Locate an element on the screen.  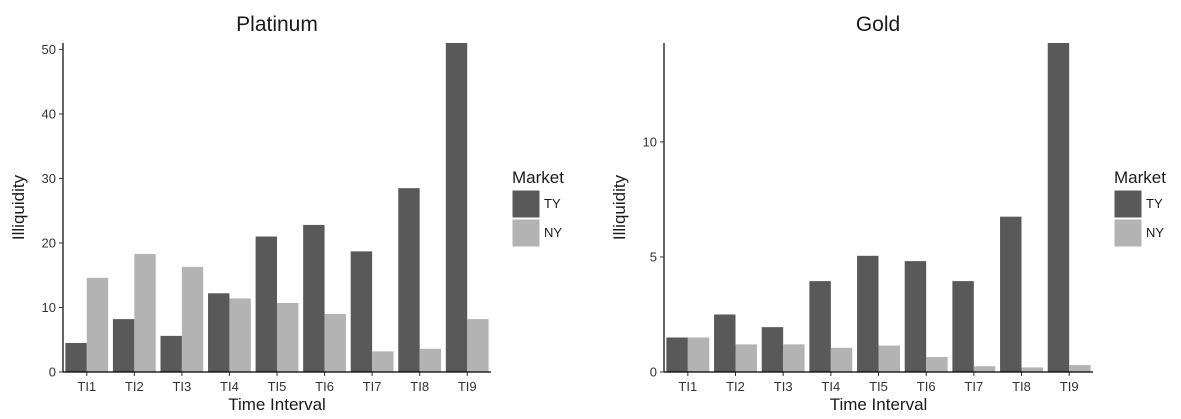
y-tick-label: 40 is located at coordinates (49, 113).